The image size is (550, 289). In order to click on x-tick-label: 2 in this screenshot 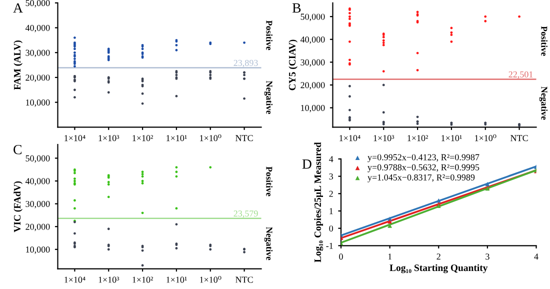, I will do `click(438, 257)`.